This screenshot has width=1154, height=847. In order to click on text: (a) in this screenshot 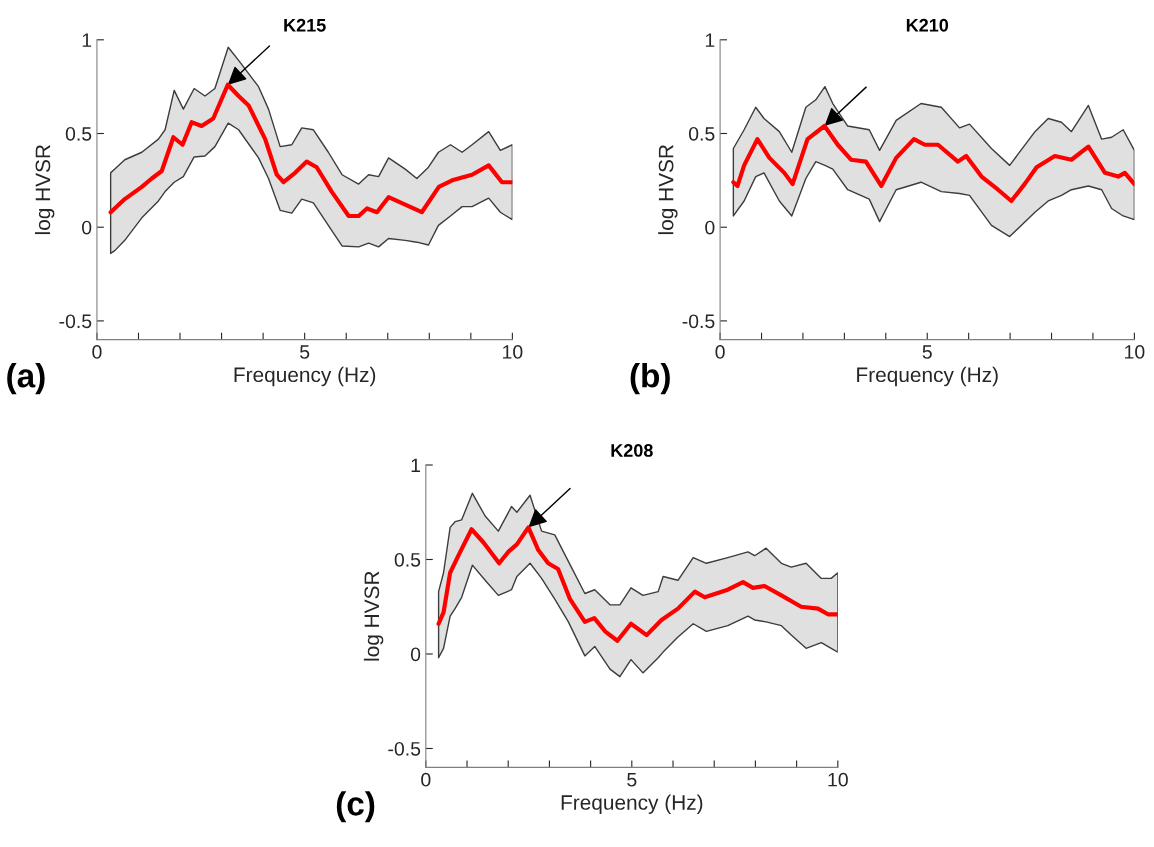, I will do `click(26, 379)`.